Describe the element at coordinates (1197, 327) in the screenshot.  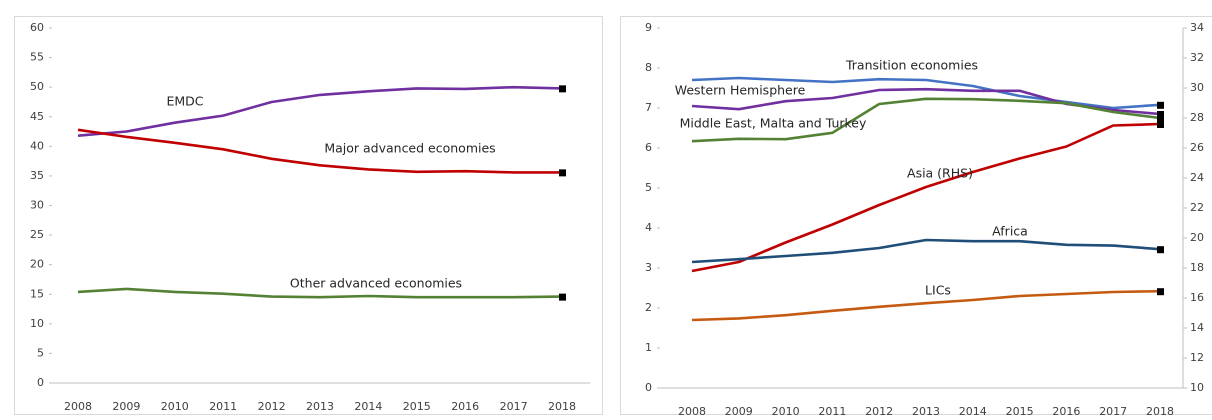
I see `y2-tick-label: 14` at that location.